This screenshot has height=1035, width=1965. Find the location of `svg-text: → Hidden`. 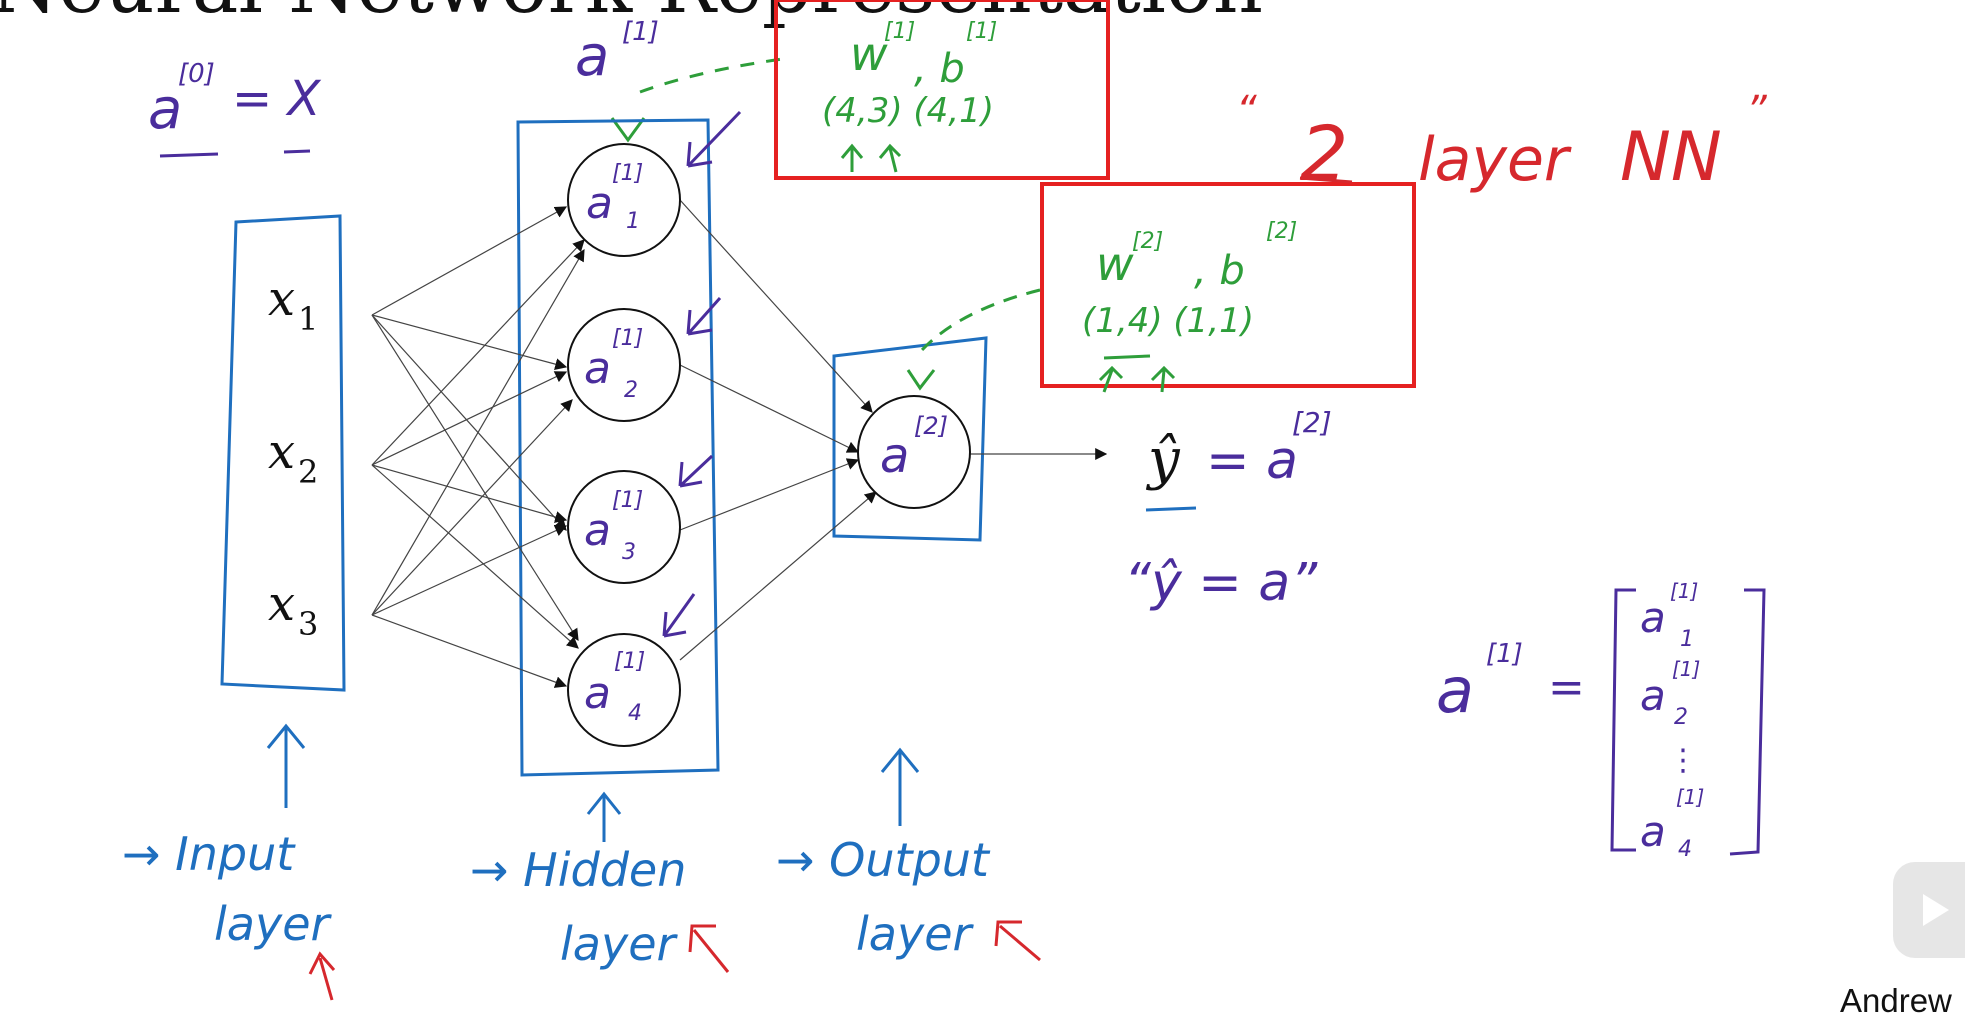

svg-text: → Hidden is located at coordinates (578, 870).